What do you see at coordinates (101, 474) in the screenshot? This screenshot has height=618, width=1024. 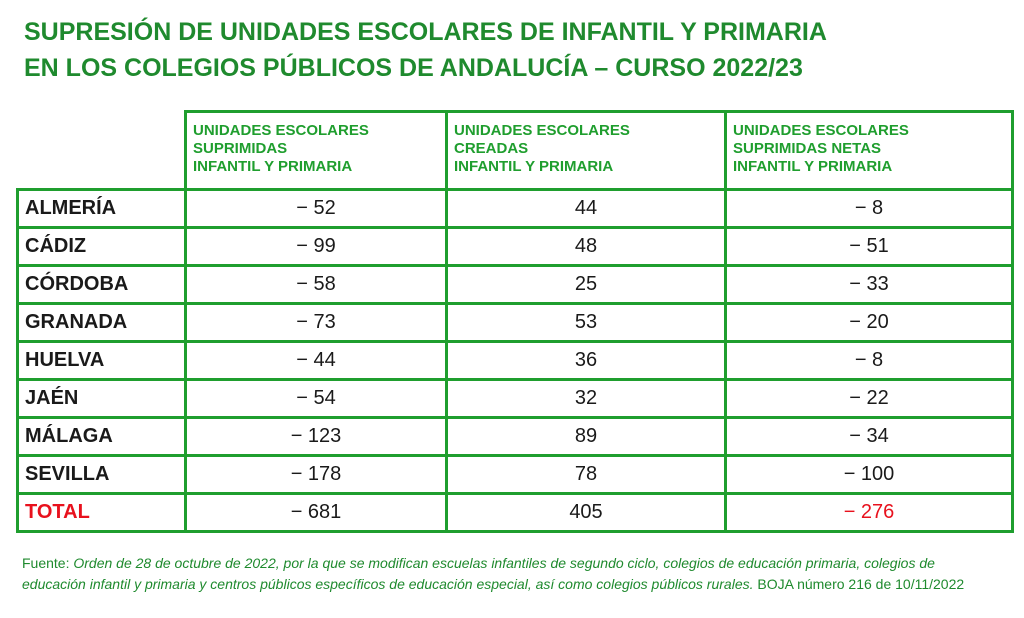 I see `province-cell: SEVILLA` at bounding box center [101, 474].